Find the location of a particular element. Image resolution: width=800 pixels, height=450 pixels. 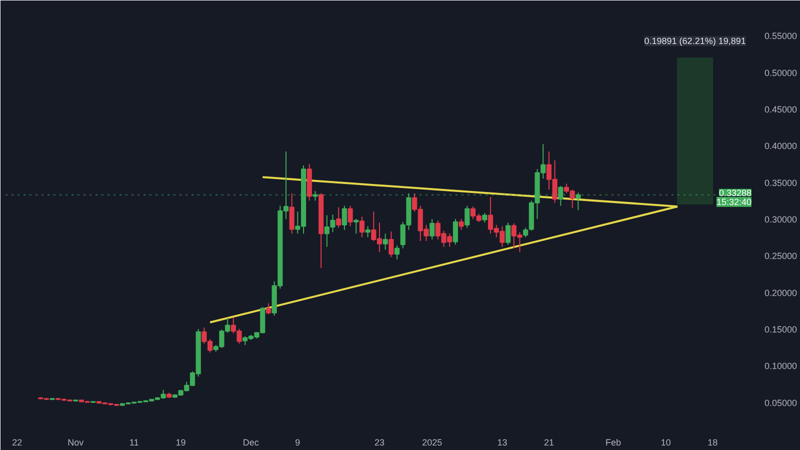

y-tick-label: 0.10000 is located at coordinates (781, 366).